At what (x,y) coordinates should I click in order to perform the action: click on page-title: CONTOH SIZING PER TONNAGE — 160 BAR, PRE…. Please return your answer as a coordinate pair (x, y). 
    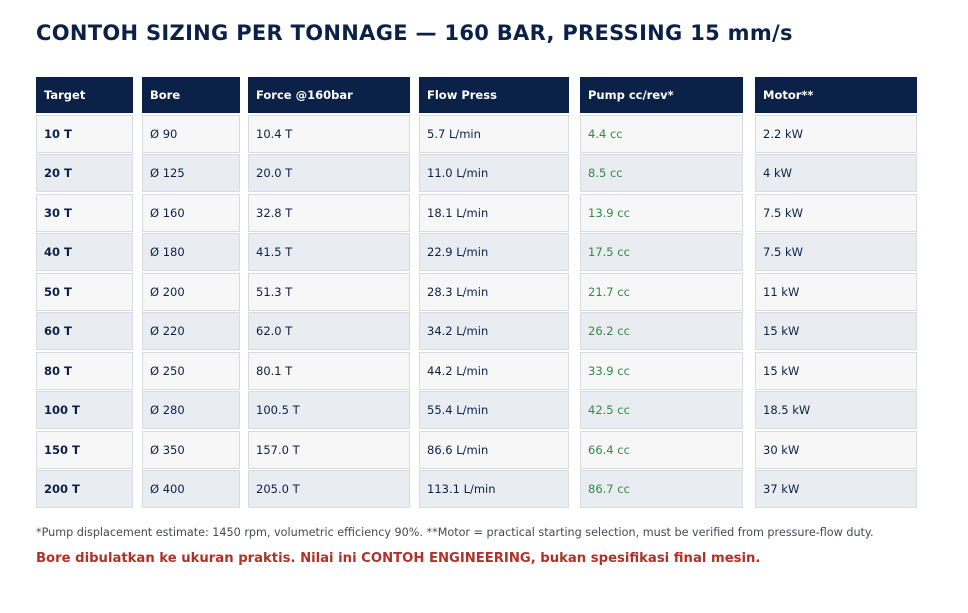
    Looking at the image, I should click on (414, 33).